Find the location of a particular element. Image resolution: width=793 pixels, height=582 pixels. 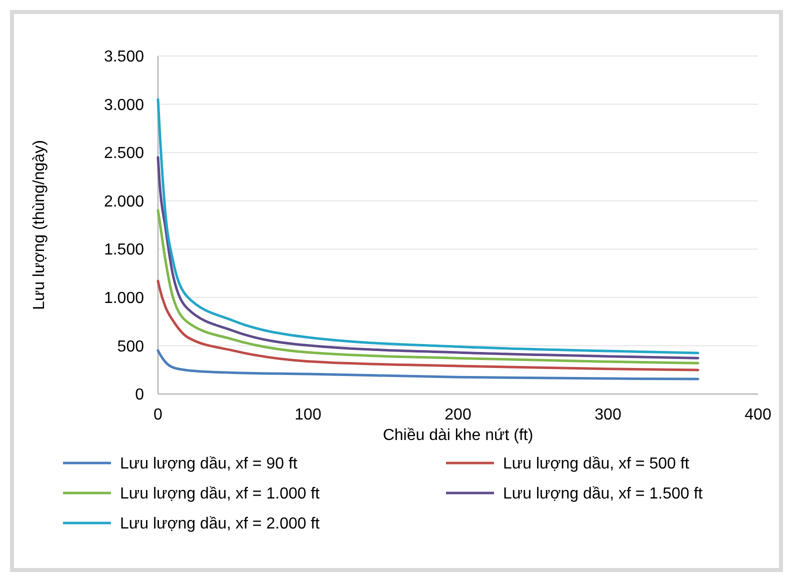

legend-label: Lưu lượng dầu, xf = 500 ft is located at coordinates (596, 464).